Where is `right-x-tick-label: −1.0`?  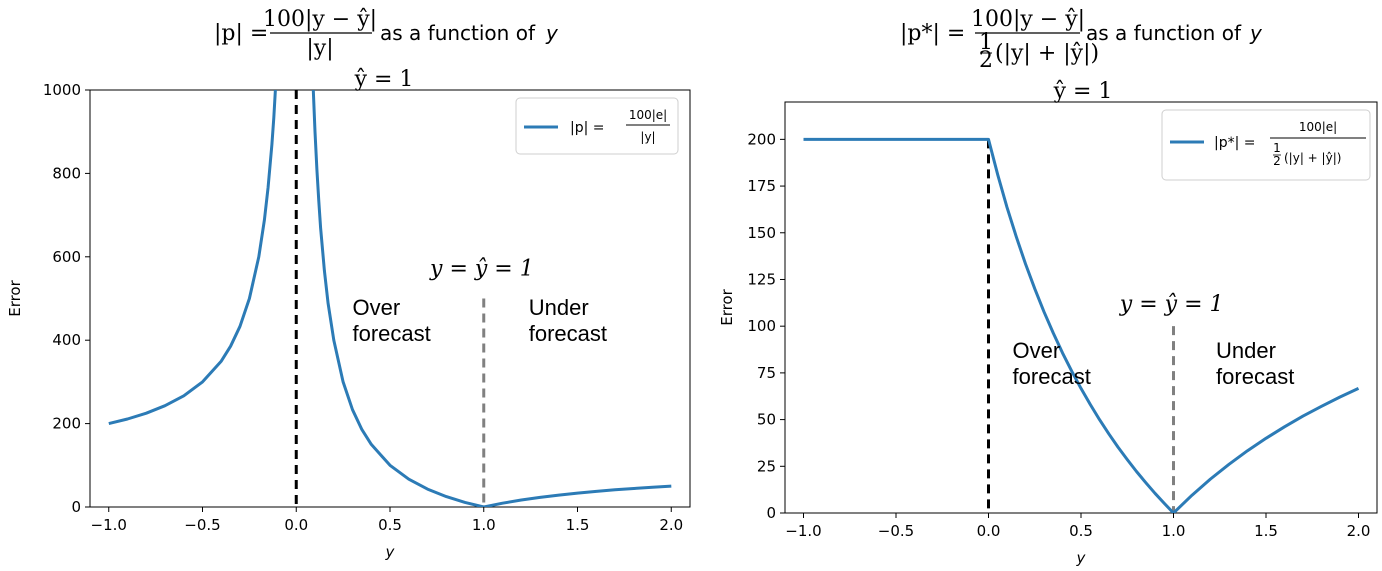 right-x-tick-label: −1.0 is located at coordinates (803, 531).